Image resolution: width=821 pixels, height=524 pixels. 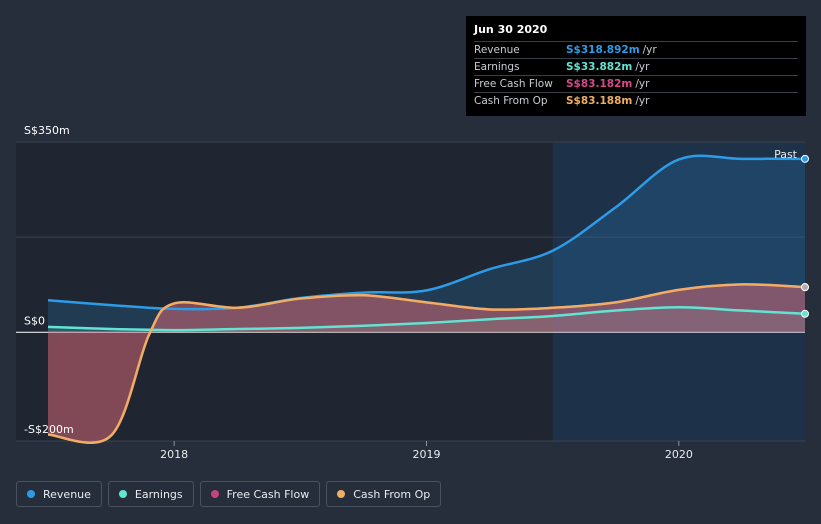 What do you see at coordinates (636, 32) in the screenshot?
I see `tooltip-date: Jun 30 2020` at bounding box center [636, 32].